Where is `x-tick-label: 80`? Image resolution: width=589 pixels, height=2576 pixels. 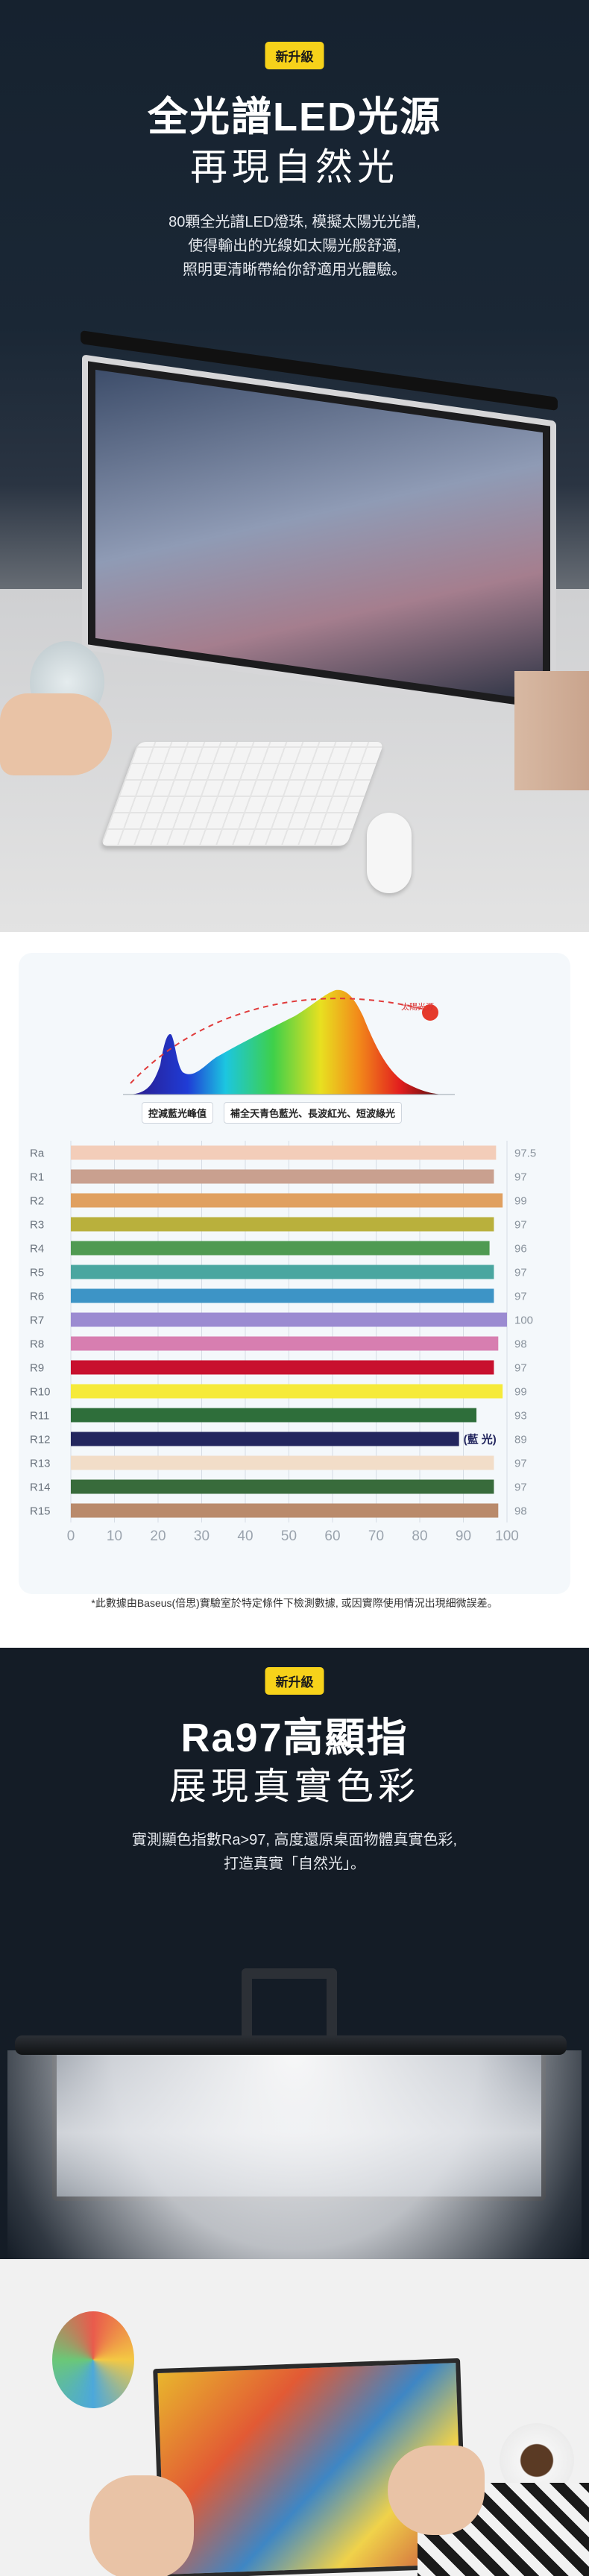 x-tick-label: 80 is located at coordinates (419, 1536).